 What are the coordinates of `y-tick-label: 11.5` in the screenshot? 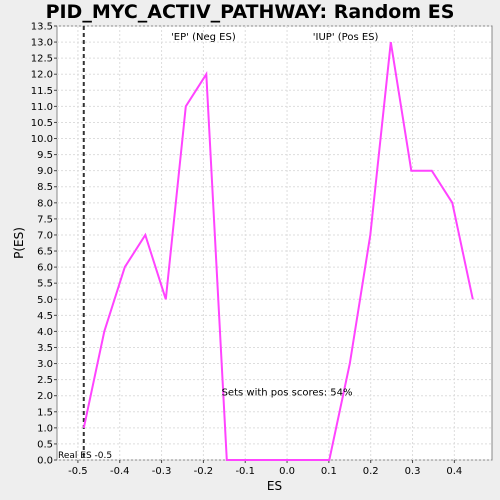 It's located at (42, 91).